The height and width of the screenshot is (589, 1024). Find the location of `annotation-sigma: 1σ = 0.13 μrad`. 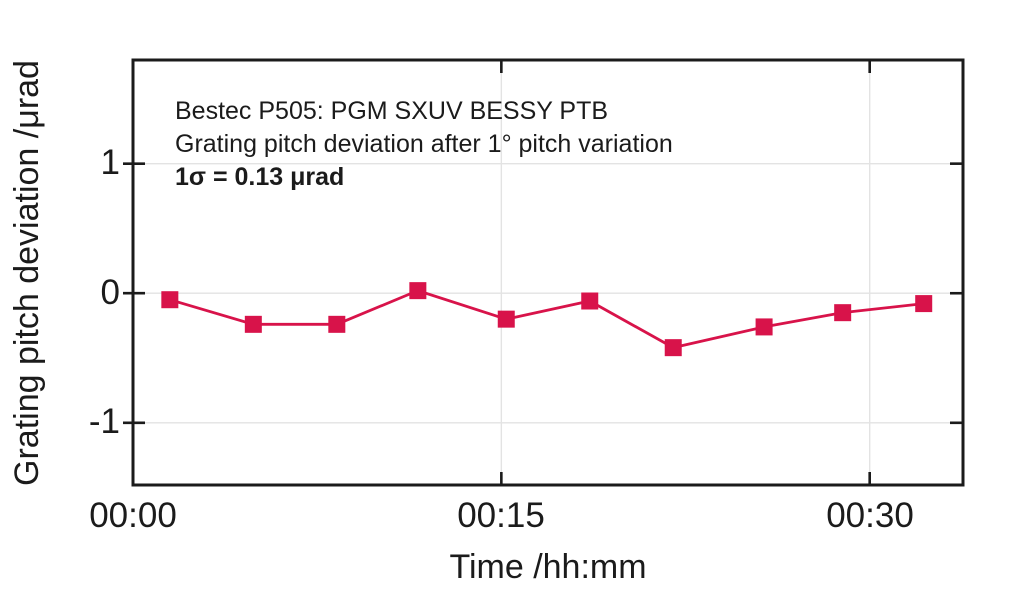

annotation-sigma: 1σ = 0.13 μrad is located at coordinates (260, 177).